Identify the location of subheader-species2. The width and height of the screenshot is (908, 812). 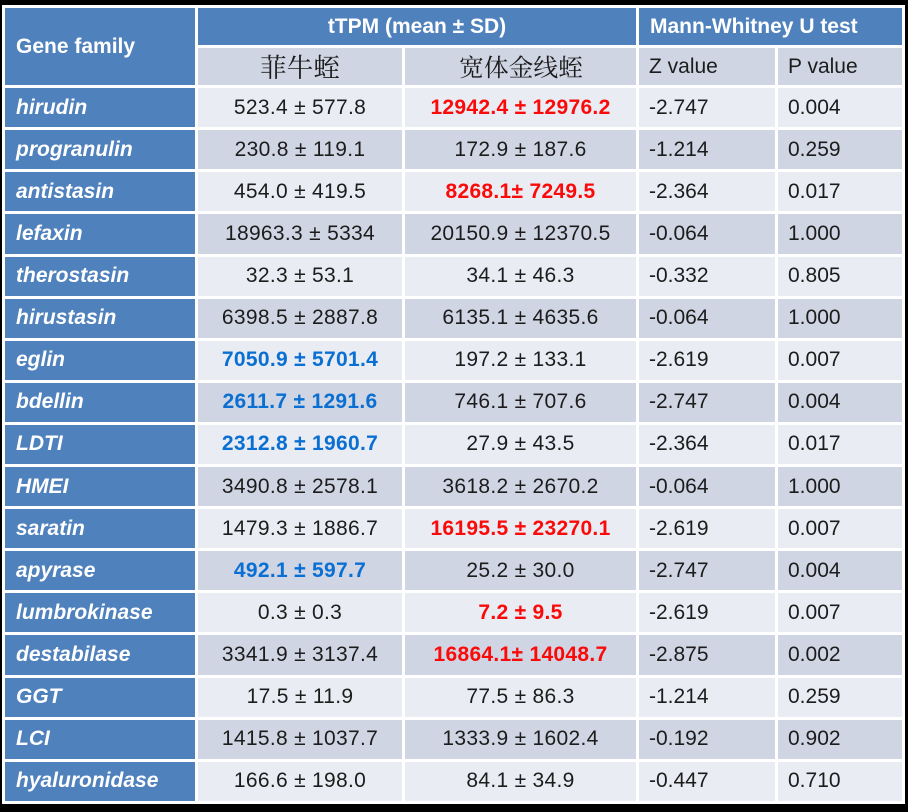
(520, 67).